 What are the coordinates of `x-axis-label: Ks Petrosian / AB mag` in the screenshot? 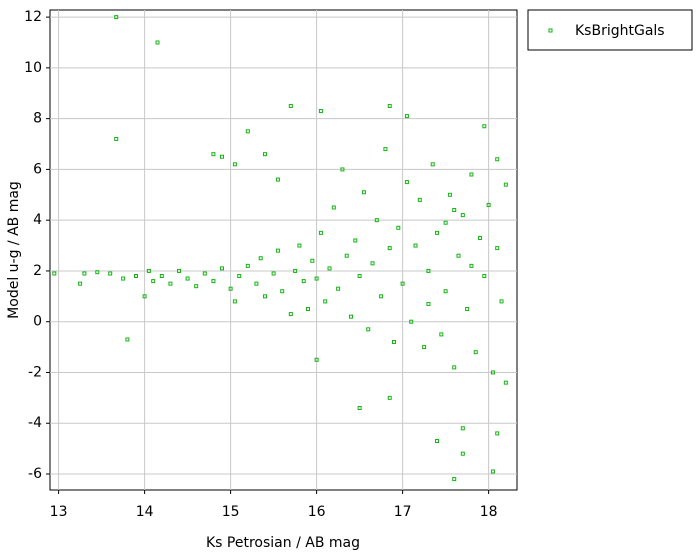 It's located at (283, 543).